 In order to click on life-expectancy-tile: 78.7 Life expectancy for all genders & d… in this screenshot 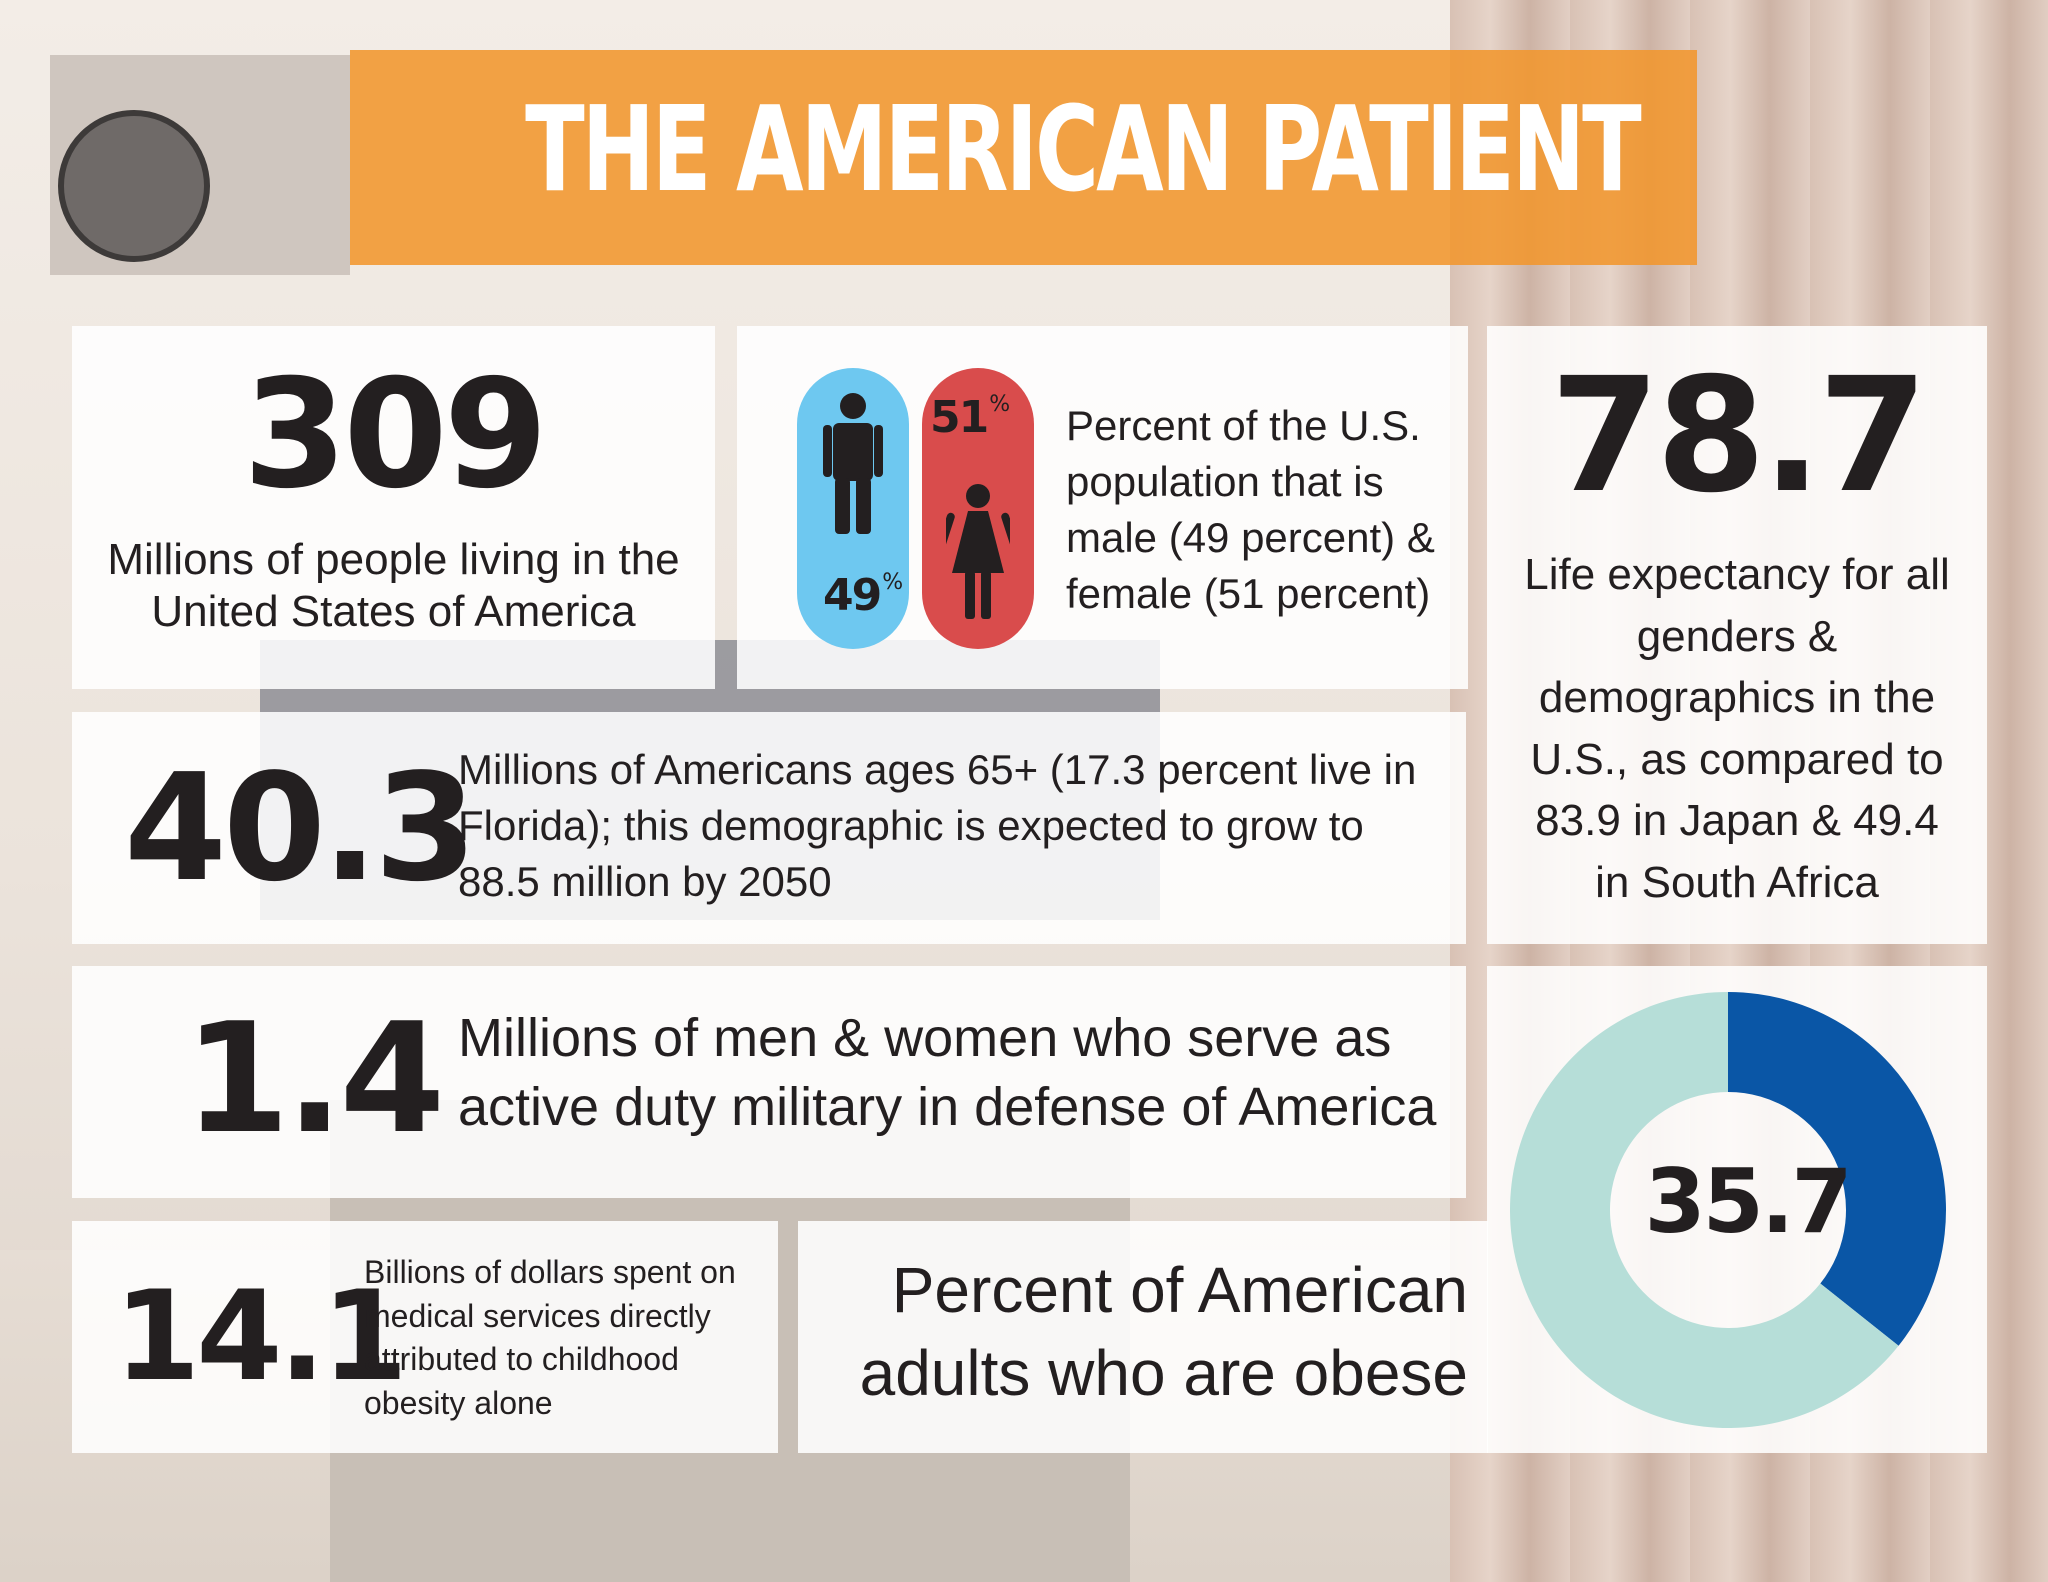, I will do `click(1737, 635)`.